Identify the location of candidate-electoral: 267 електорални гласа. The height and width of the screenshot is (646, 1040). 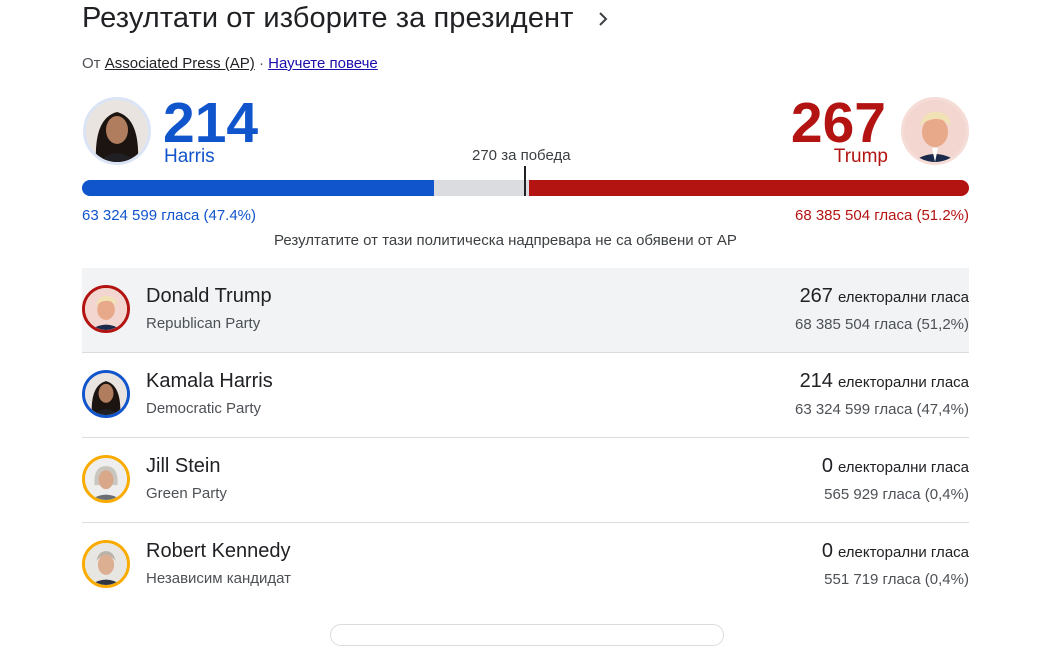
(884, 296).